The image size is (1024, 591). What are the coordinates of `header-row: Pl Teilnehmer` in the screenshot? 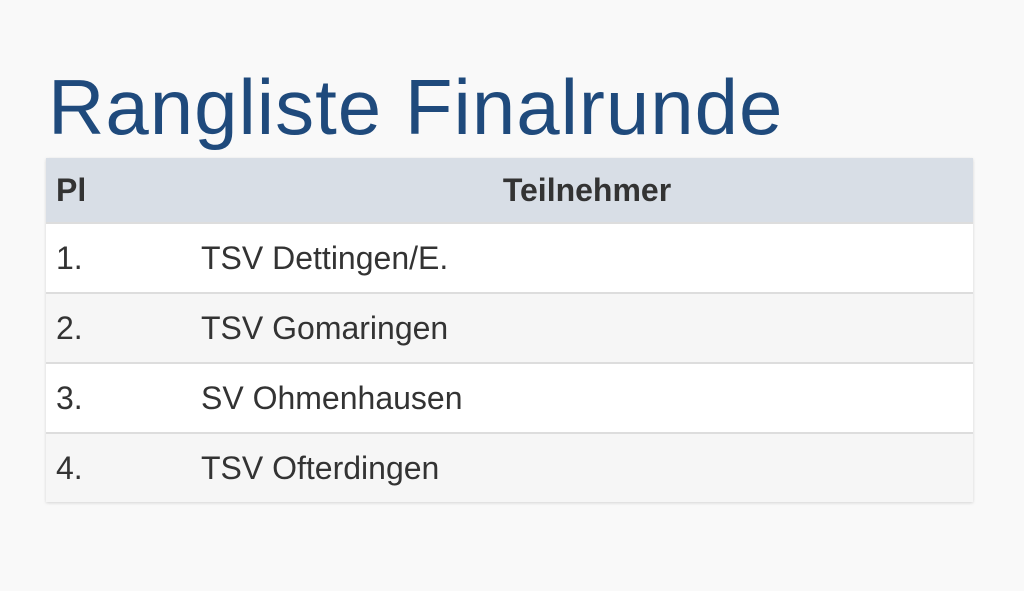 It's located at (509, 190).